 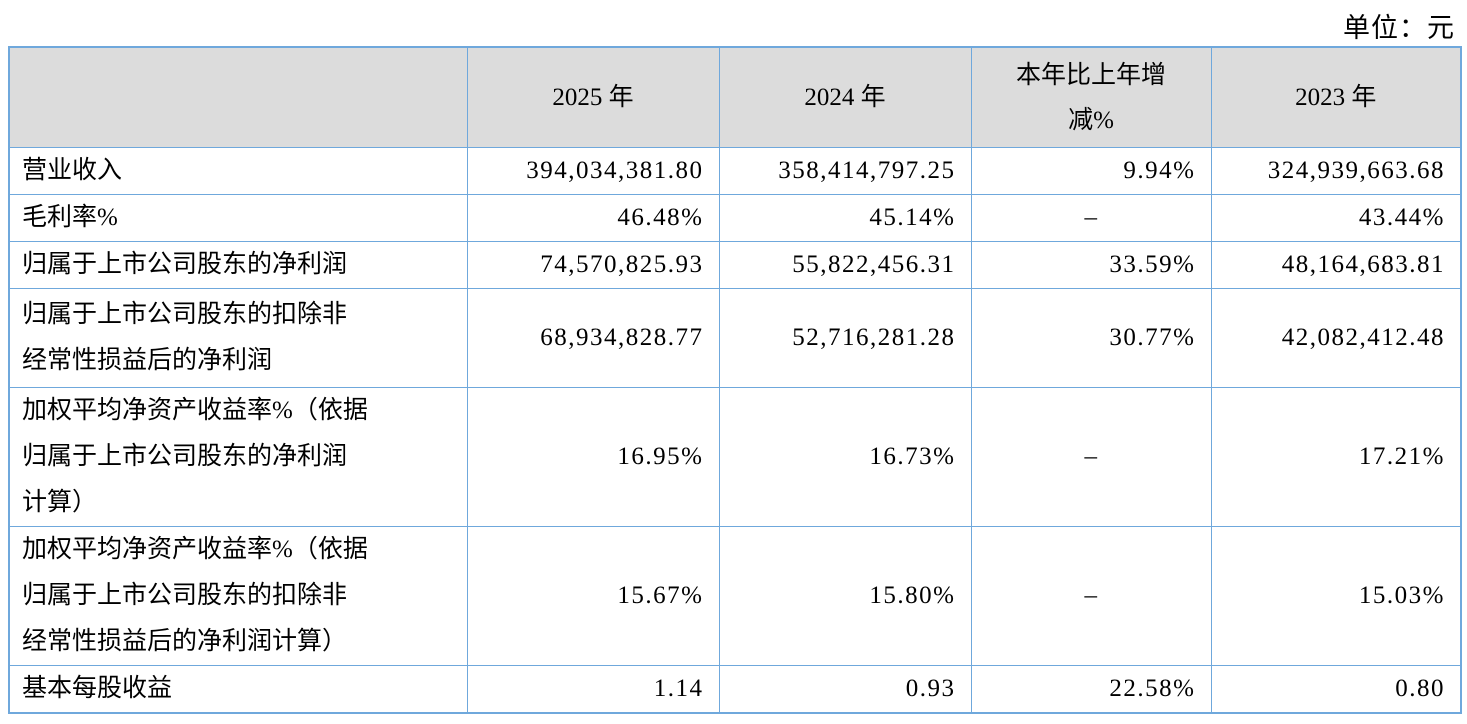 What do you see at coordinates (593, 171) in the screenshot?
I see `value-2025: 394,034,381.80` at bounding box center [593, 171].